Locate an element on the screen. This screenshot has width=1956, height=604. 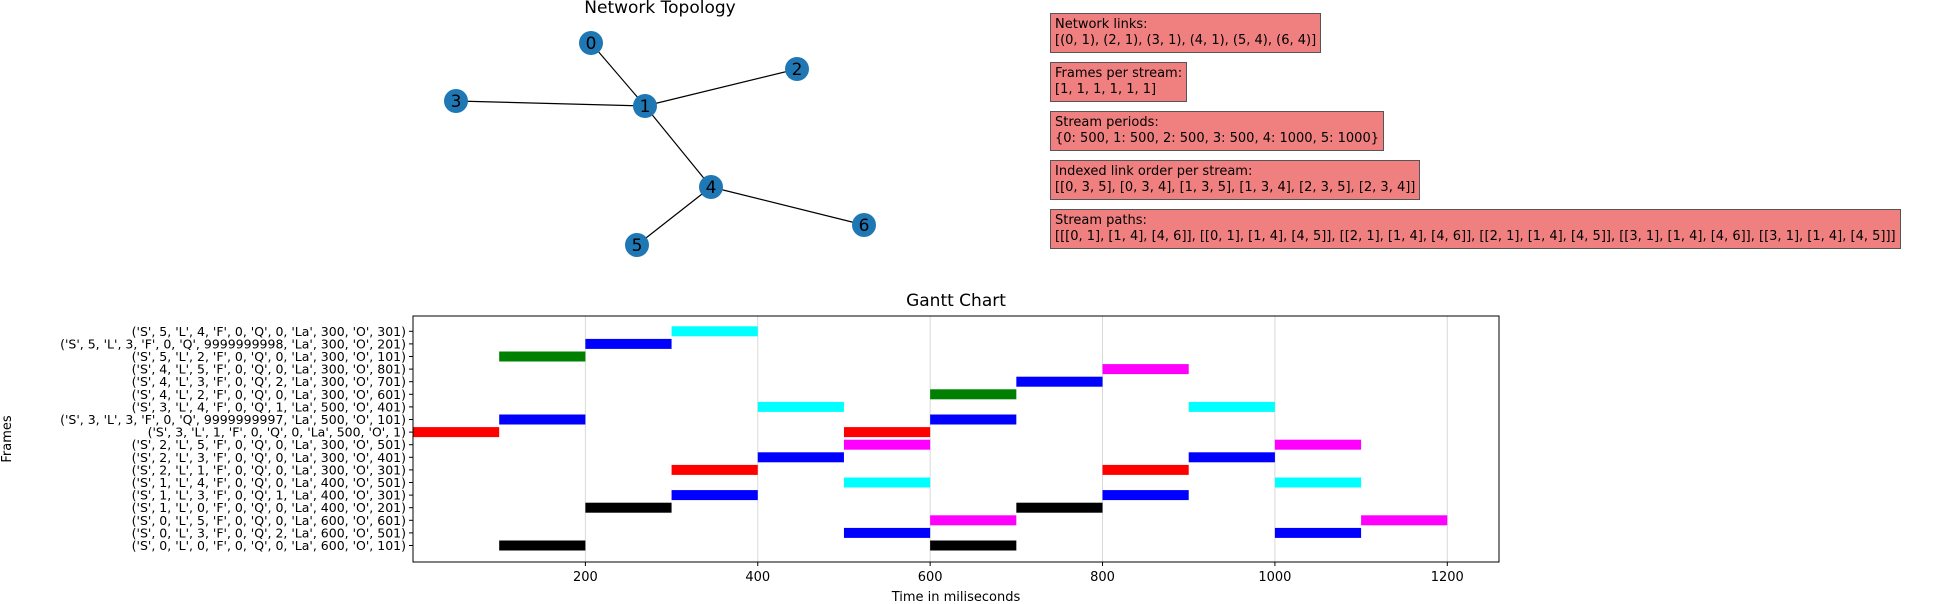
network-node-label: 0 is located at coordinates (591, 44).